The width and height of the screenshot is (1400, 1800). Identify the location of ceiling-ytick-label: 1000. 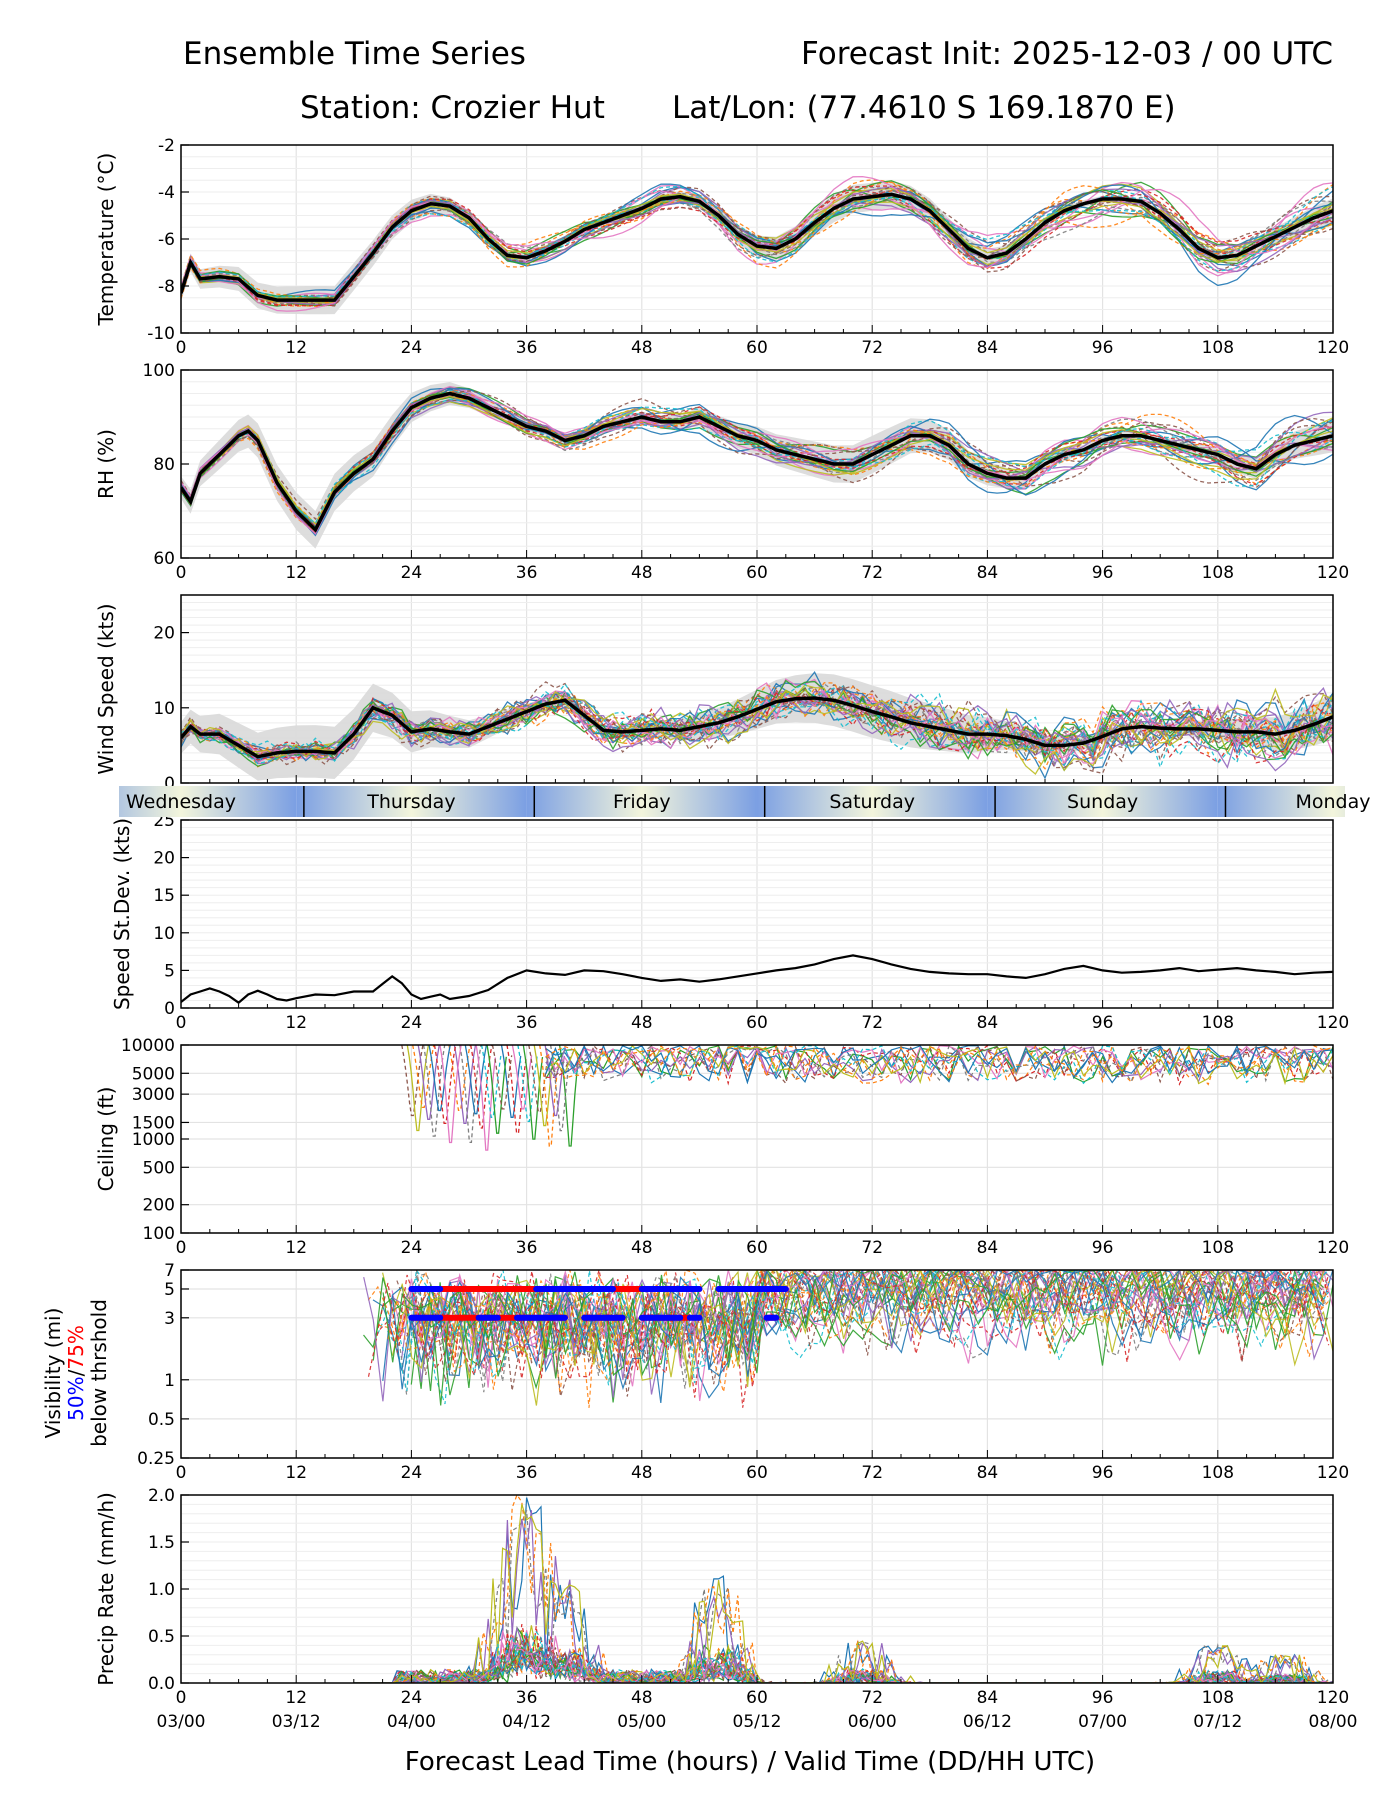
(153, 1140).